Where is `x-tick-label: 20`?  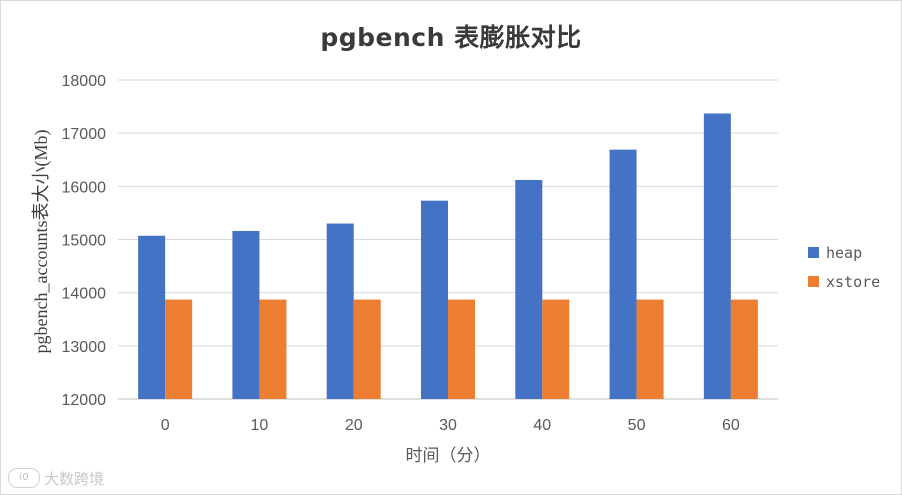 x-tick-label: 20 is located at coordinates (354, 425).